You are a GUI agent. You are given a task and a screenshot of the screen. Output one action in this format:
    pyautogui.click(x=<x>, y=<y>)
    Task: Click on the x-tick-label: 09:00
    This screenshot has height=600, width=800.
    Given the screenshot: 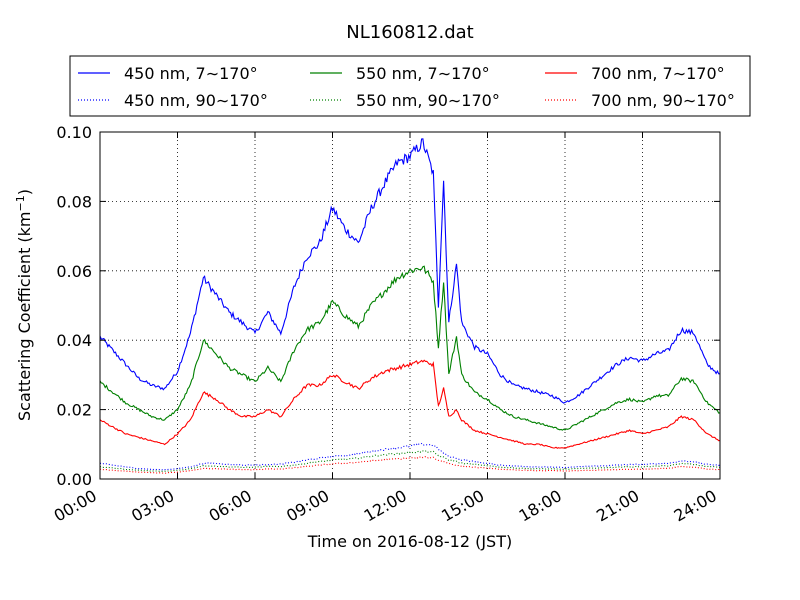 What is the action you would take?
    pyautogui.click(x=307, y=506)
    